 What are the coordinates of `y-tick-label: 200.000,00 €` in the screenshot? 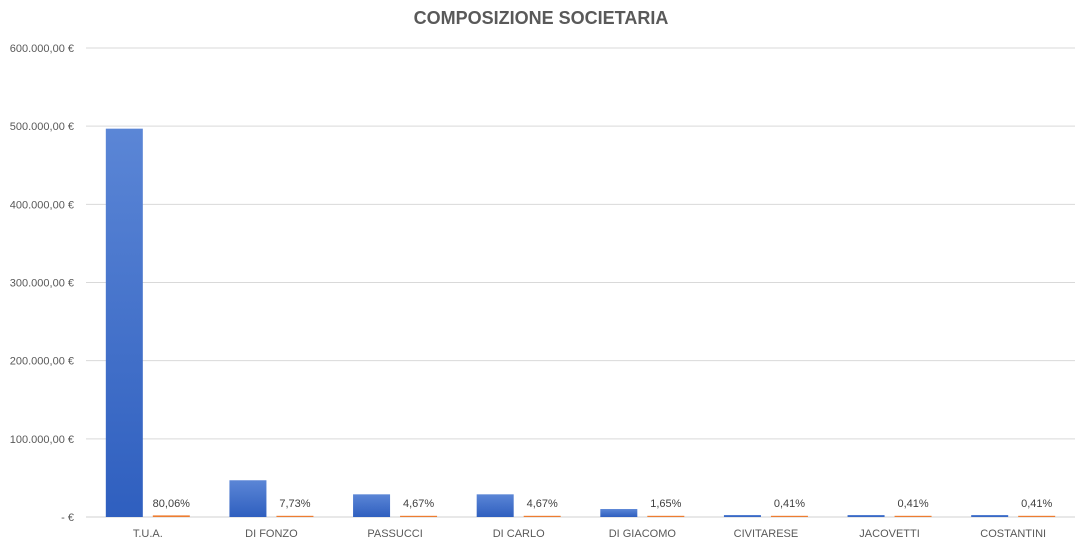 It's located at (42, 362).